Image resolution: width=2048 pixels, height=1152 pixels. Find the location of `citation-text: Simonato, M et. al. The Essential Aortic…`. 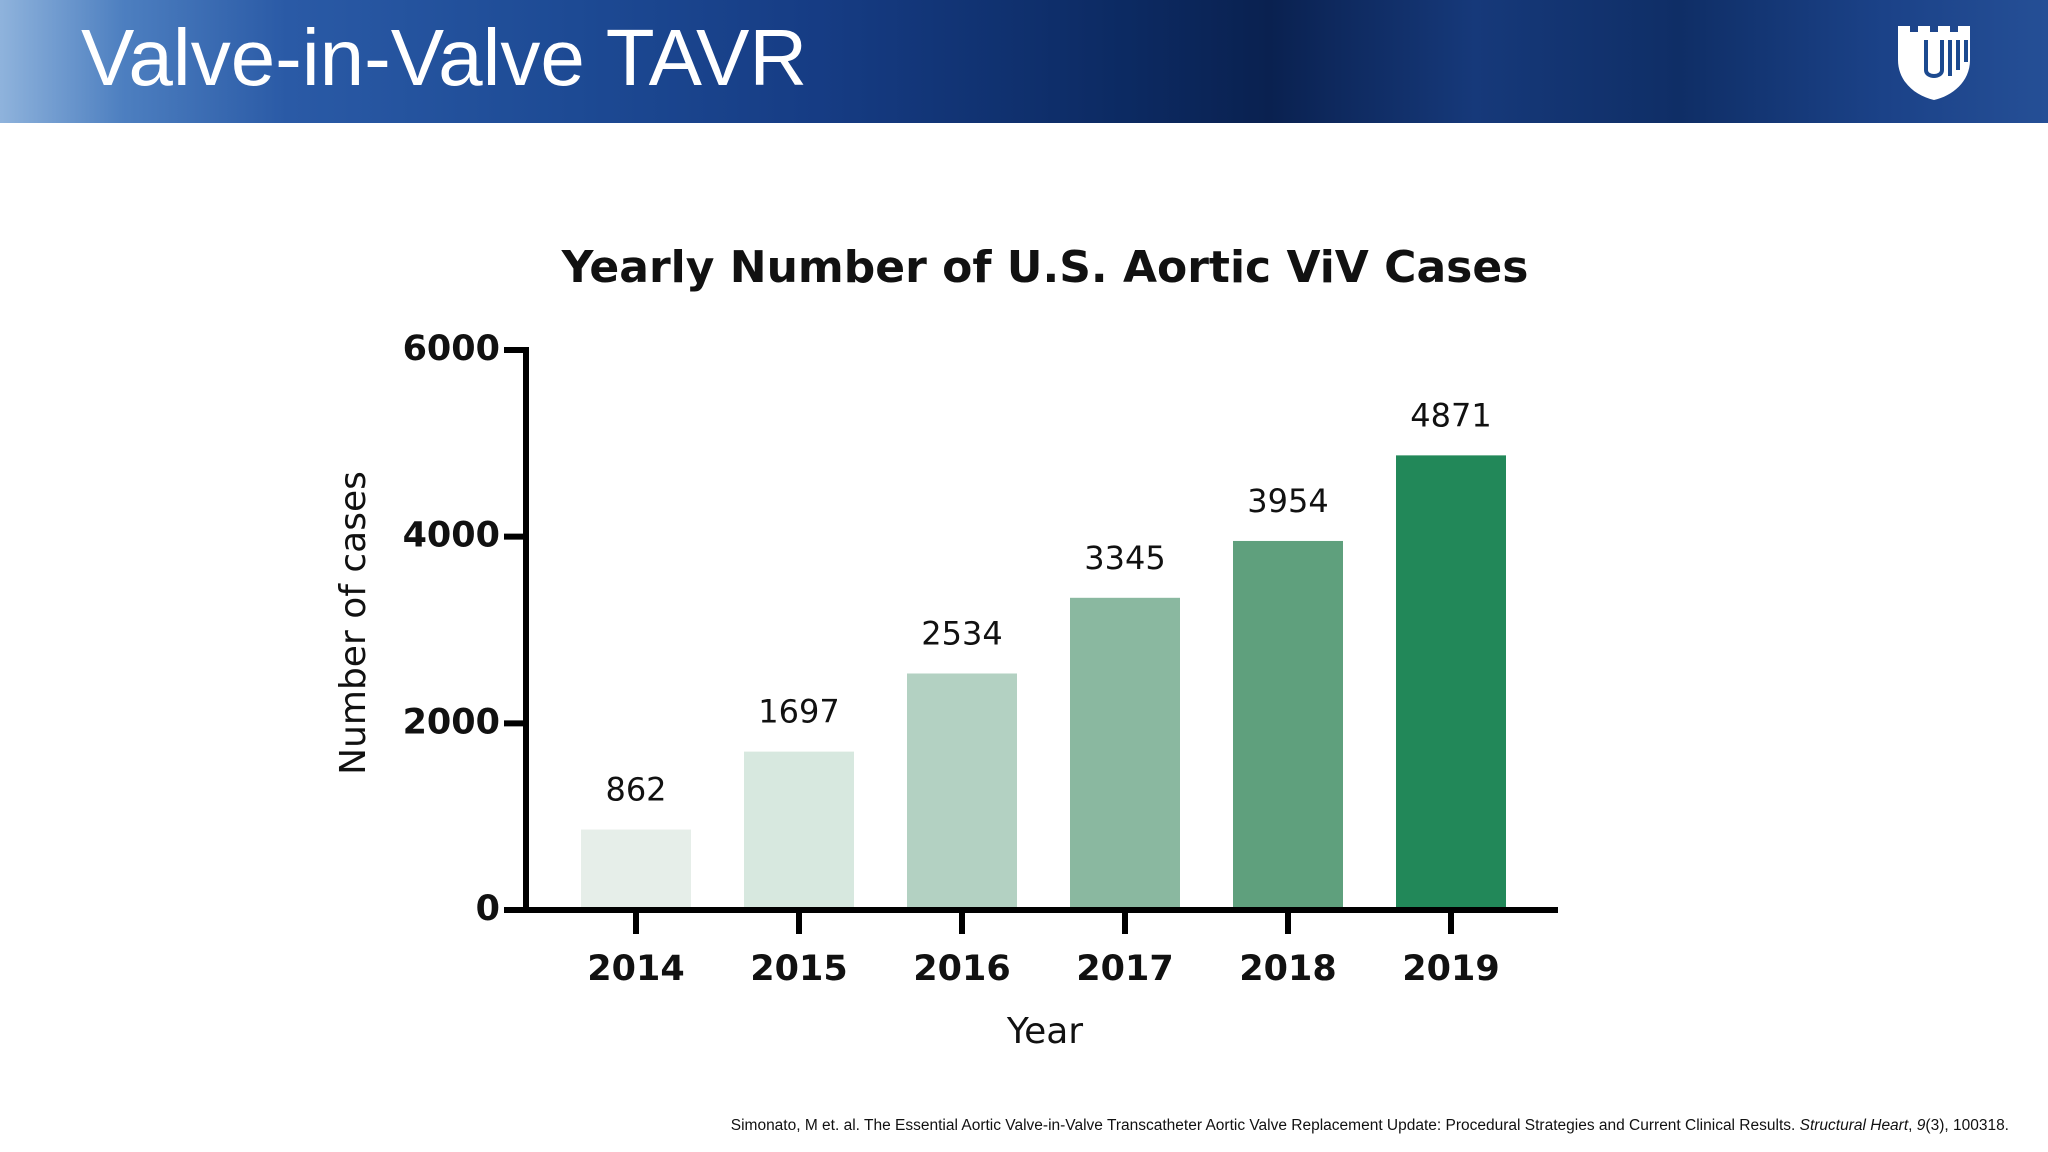

citation-text: Simonato, M et. al. The Essential Aortic… is located at coordinates (1265, 1125).